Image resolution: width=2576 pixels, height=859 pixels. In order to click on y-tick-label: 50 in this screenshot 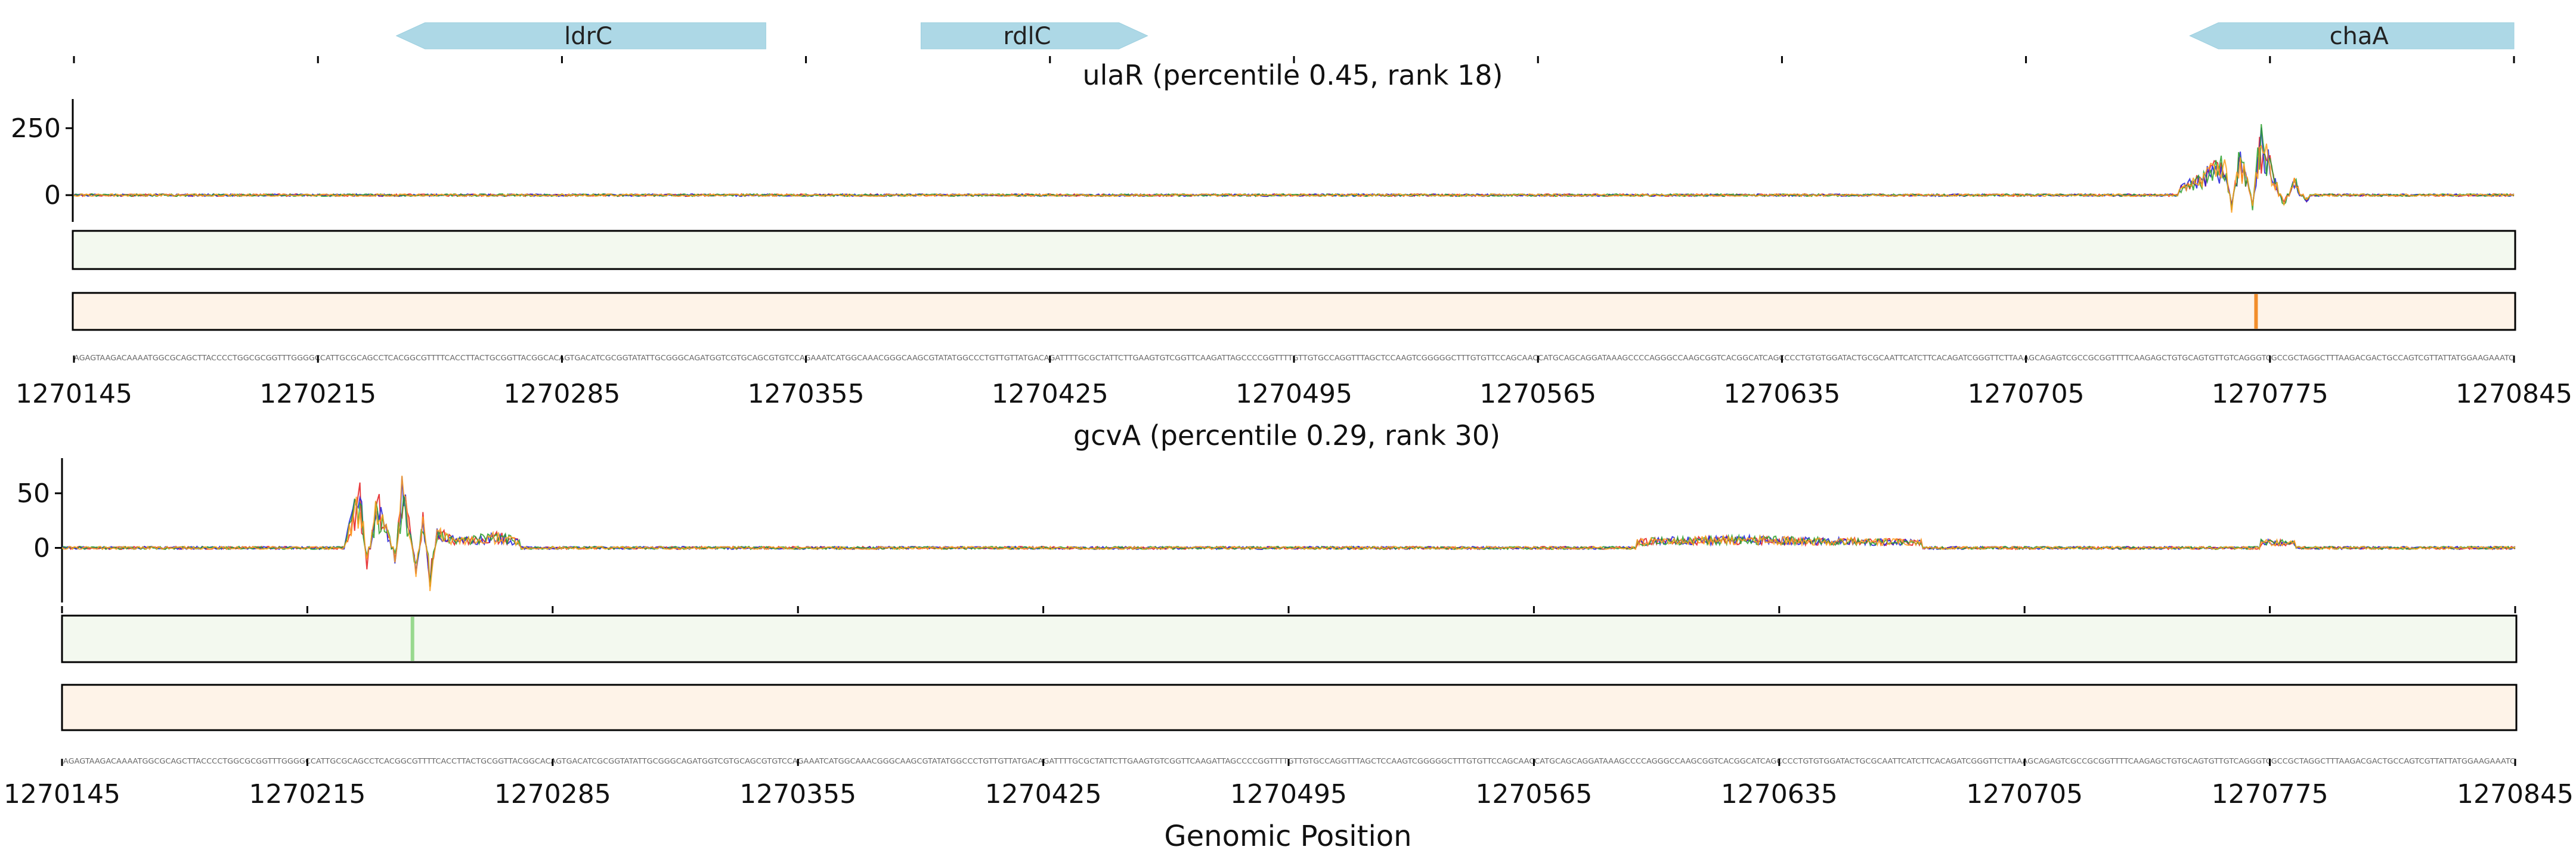, I will do `click(33, 493)`.